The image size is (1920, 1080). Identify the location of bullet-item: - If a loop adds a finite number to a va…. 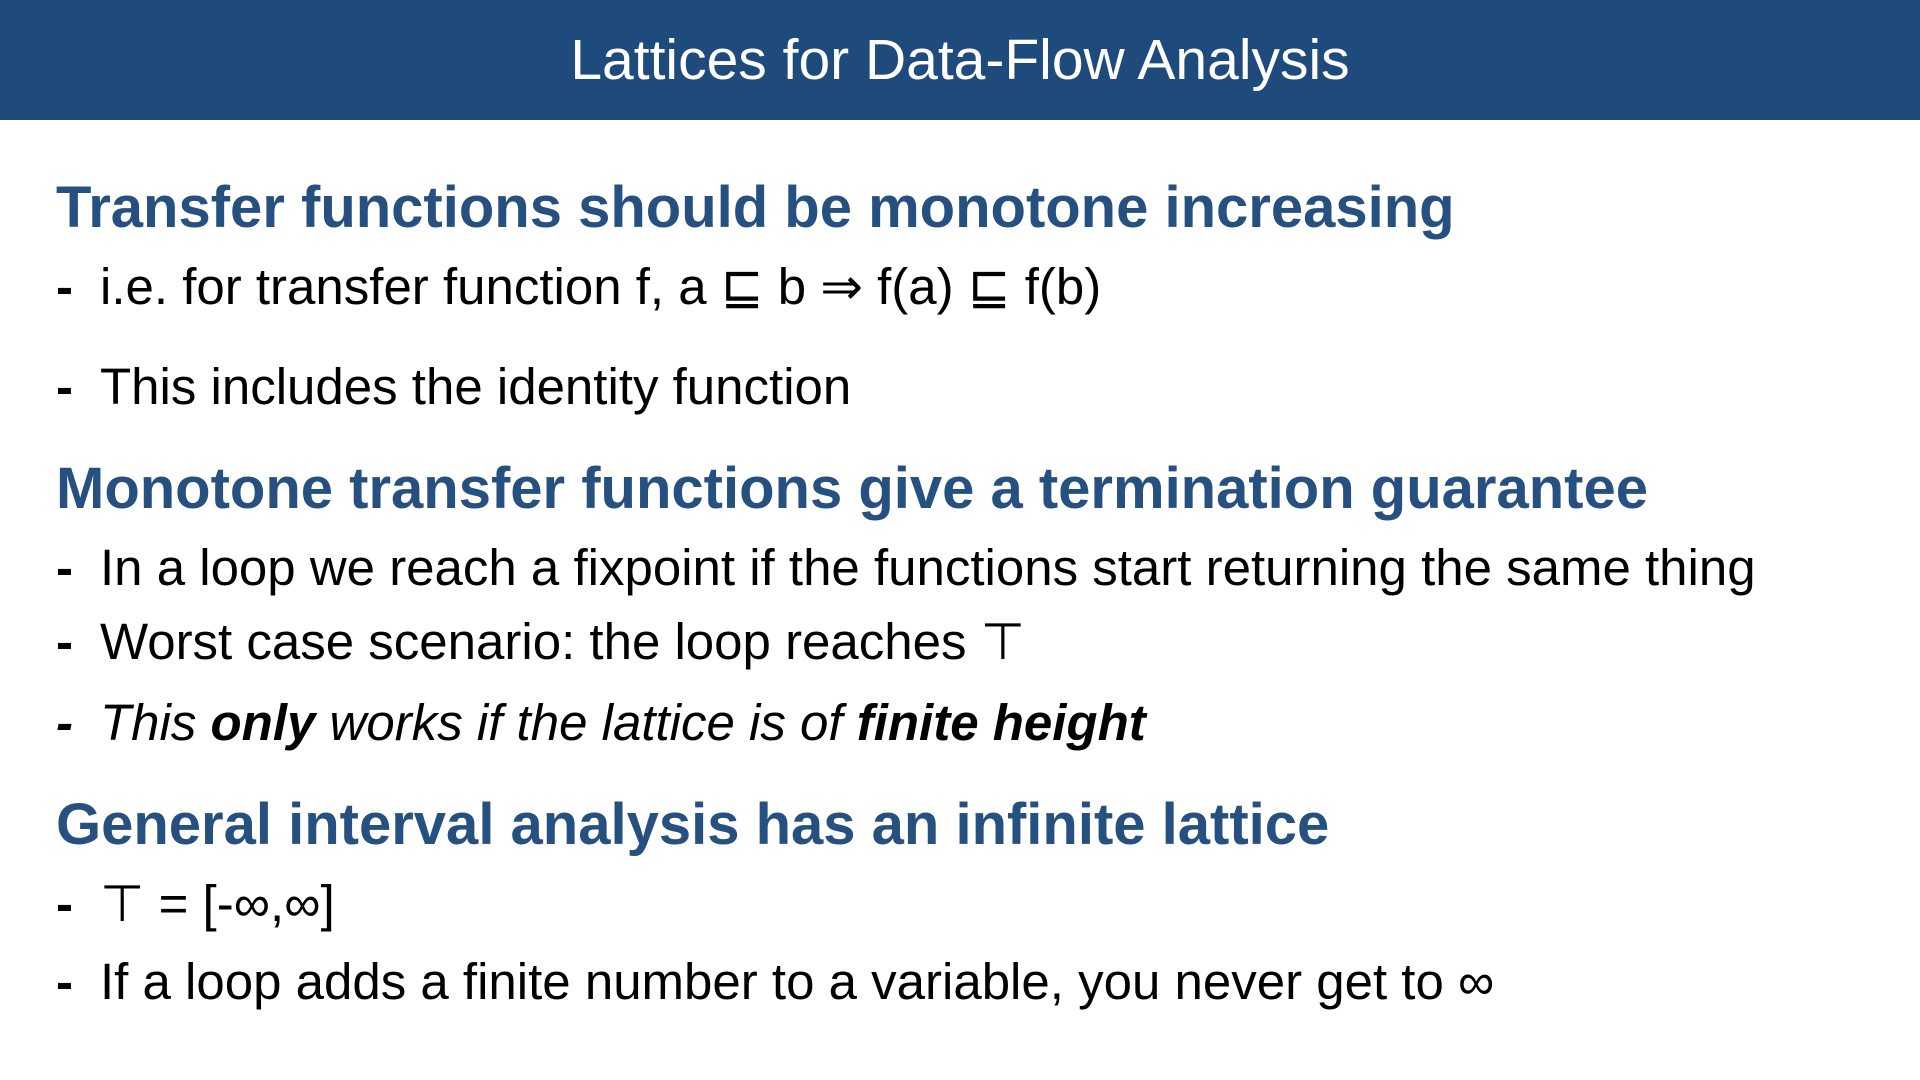
(775, 982).